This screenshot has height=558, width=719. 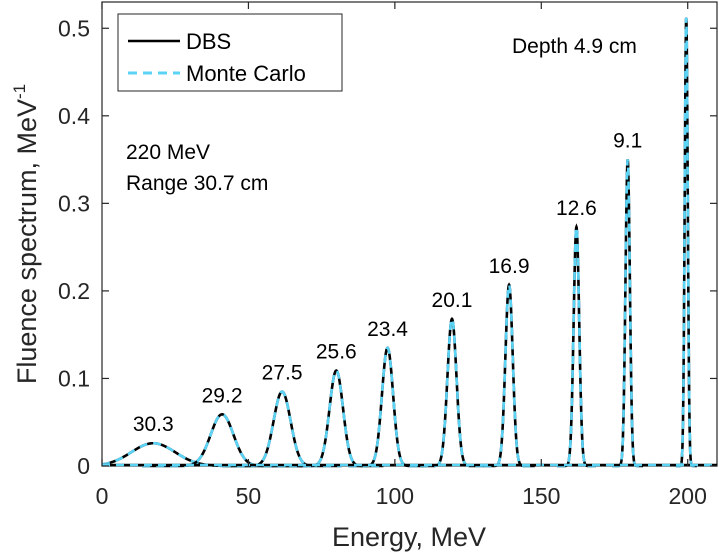 What do you see at coordinates (282, 373) in the screenshot?
I see `peak-depth-label: 27.5` at bounding box center [282, 373].